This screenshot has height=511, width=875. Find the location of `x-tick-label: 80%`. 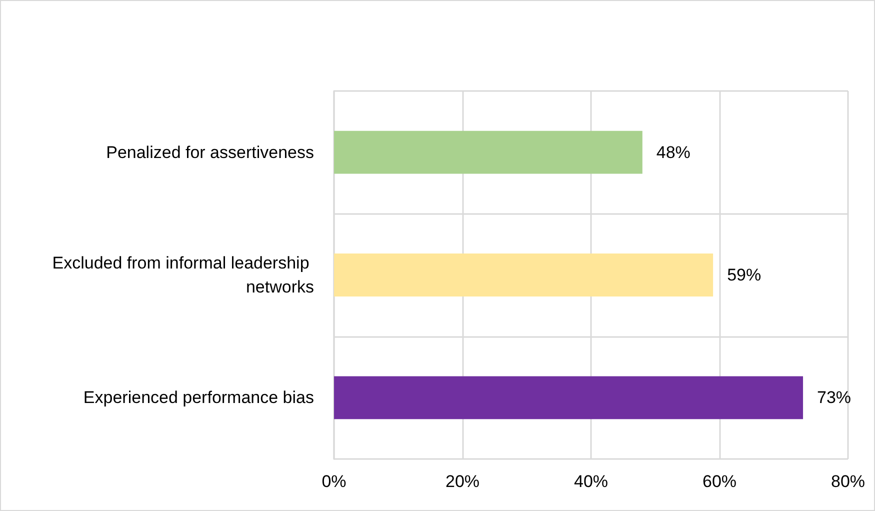

x-tick-label: 80% is located at coordinates (848, 481).